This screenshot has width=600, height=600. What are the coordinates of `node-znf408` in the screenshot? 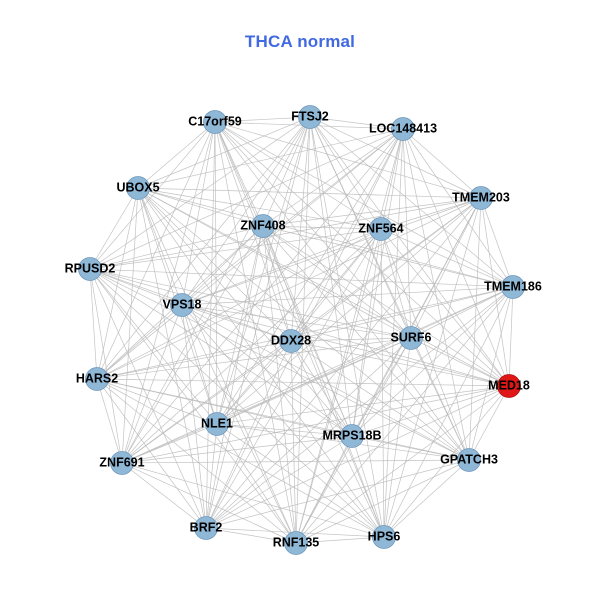 It's located at (263, 226).